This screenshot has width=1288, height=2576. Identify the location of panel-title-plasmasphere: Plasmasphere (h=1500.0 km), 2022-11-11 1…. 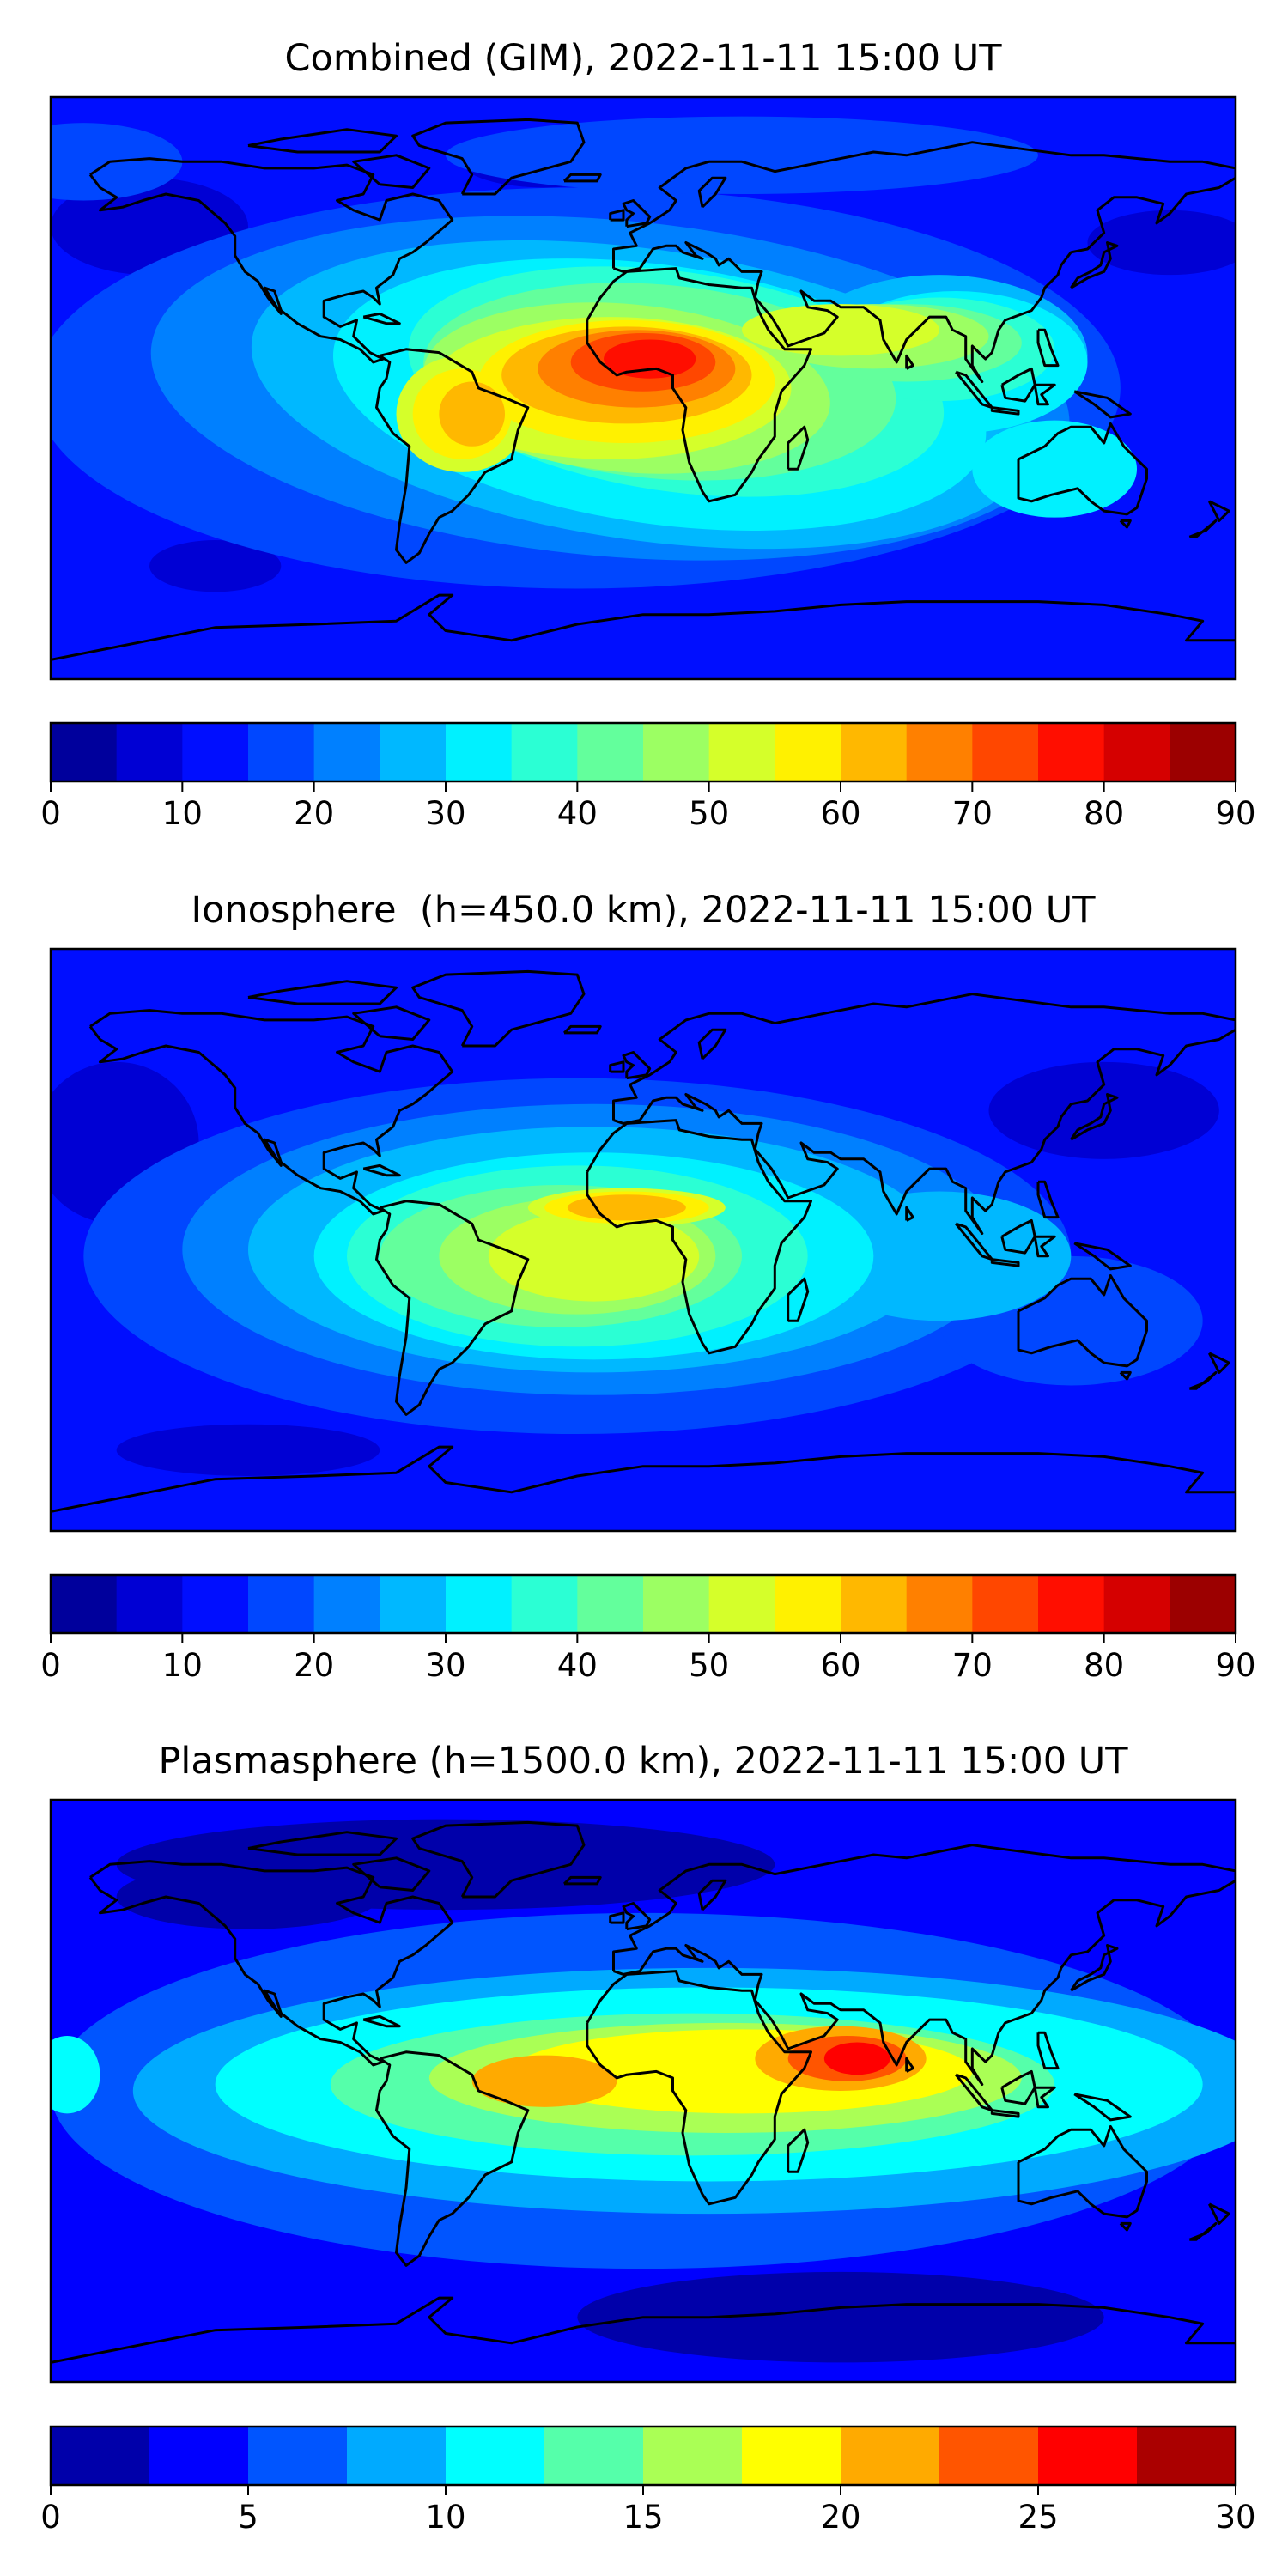
(643, 1762).